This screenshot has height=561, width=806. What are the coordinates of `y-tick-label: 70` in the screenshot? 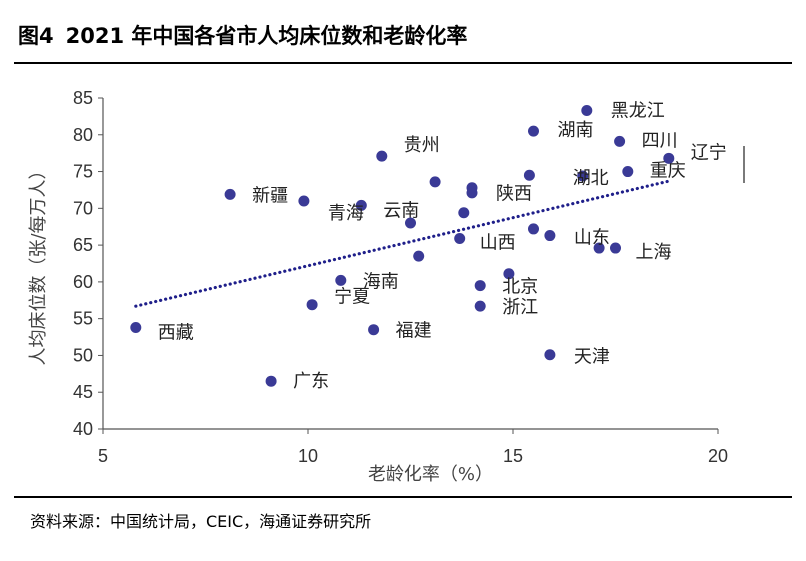 It's located at (83, 208).